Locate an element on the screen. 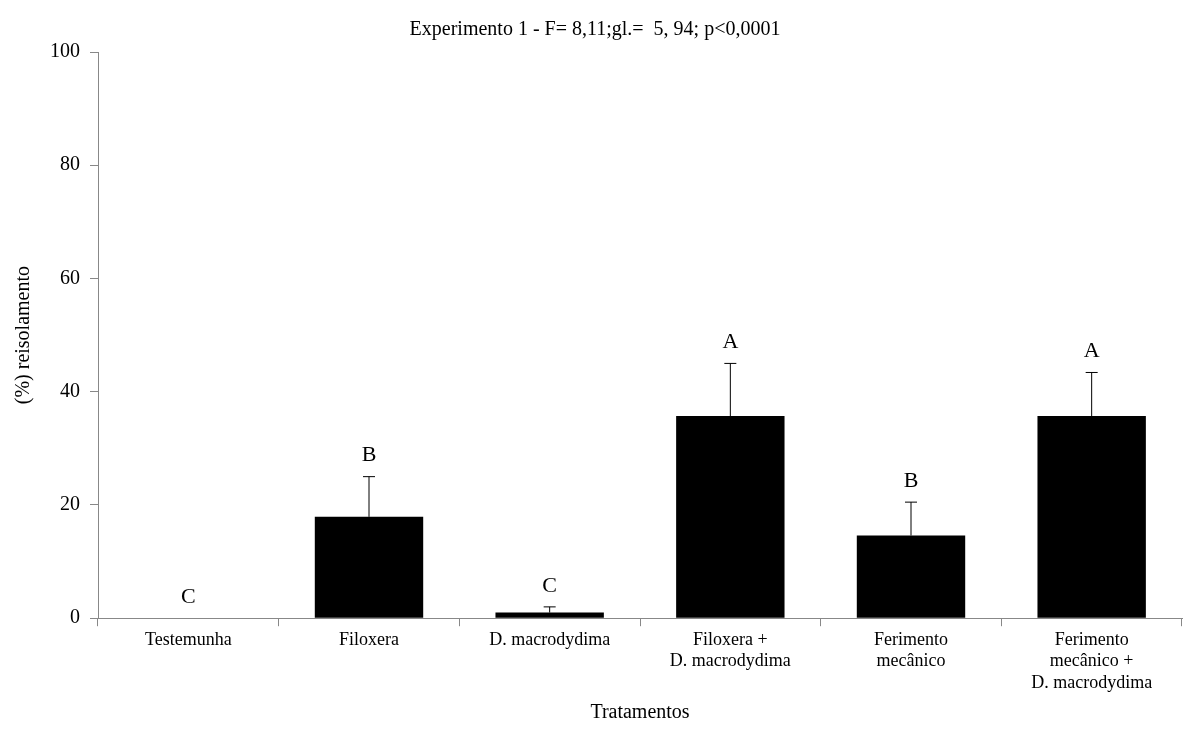  x-tick-label: Testemunha is located at coordinates (188, 638).